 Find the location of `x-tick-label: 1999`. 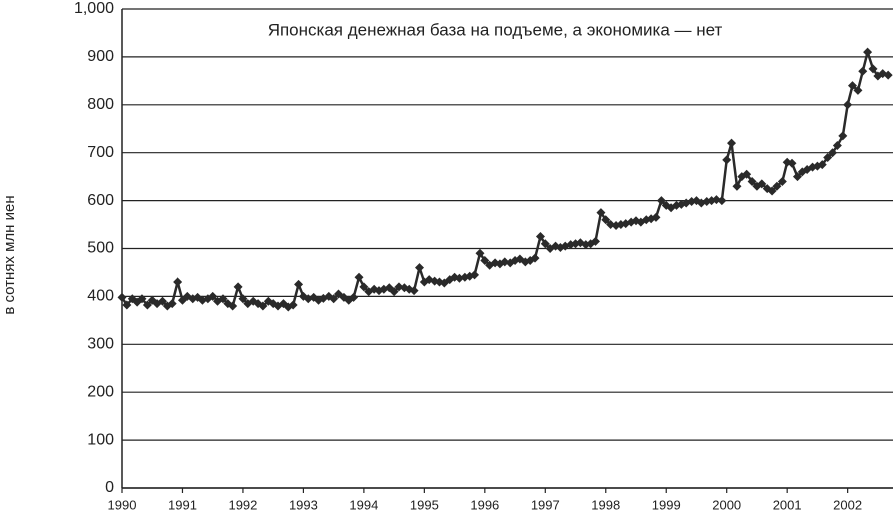

x-tick-label: 1999 is located at coordinates (666, 504).